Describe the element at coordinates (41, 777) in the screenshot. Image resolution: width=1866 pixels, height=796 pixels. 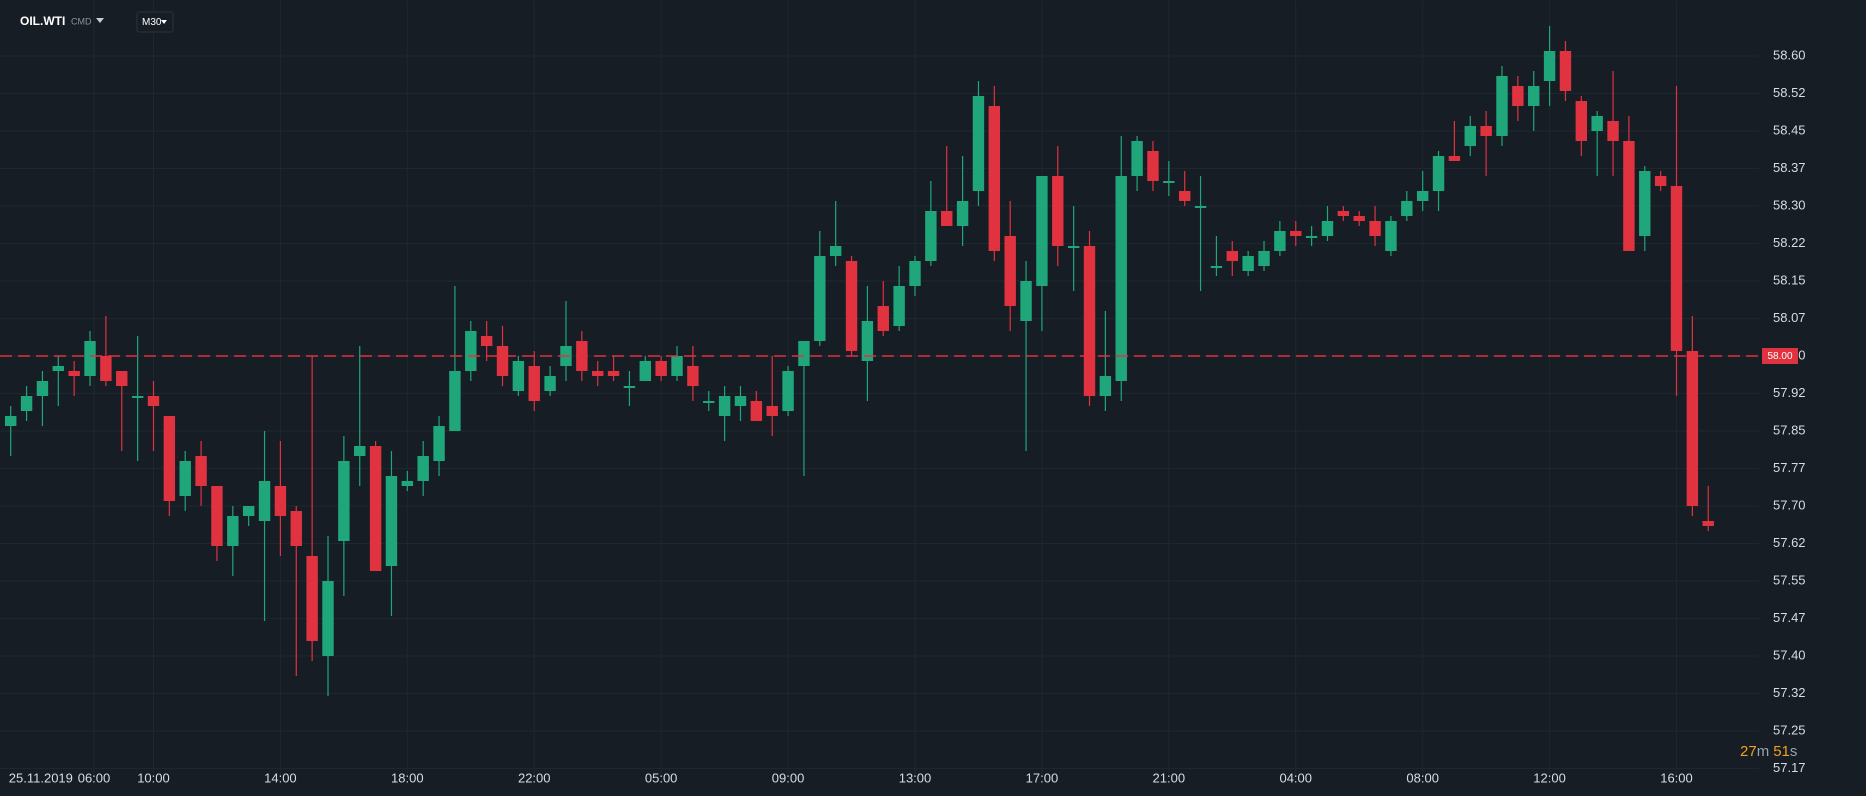
I see `x-tick-label: 25.11.2019` at that location.